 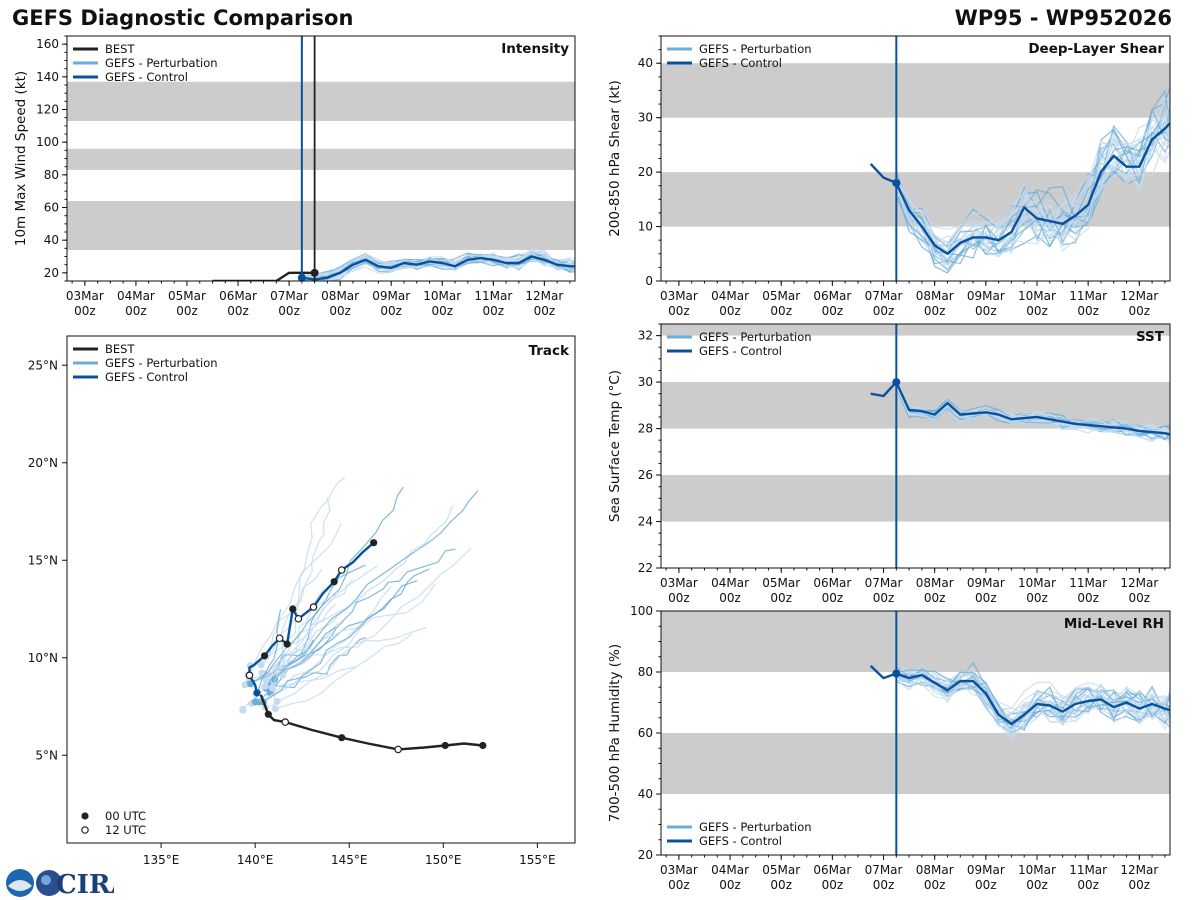 I want to click on sst-x-tick-label: 10Mar, so click(x=1037, y=583).